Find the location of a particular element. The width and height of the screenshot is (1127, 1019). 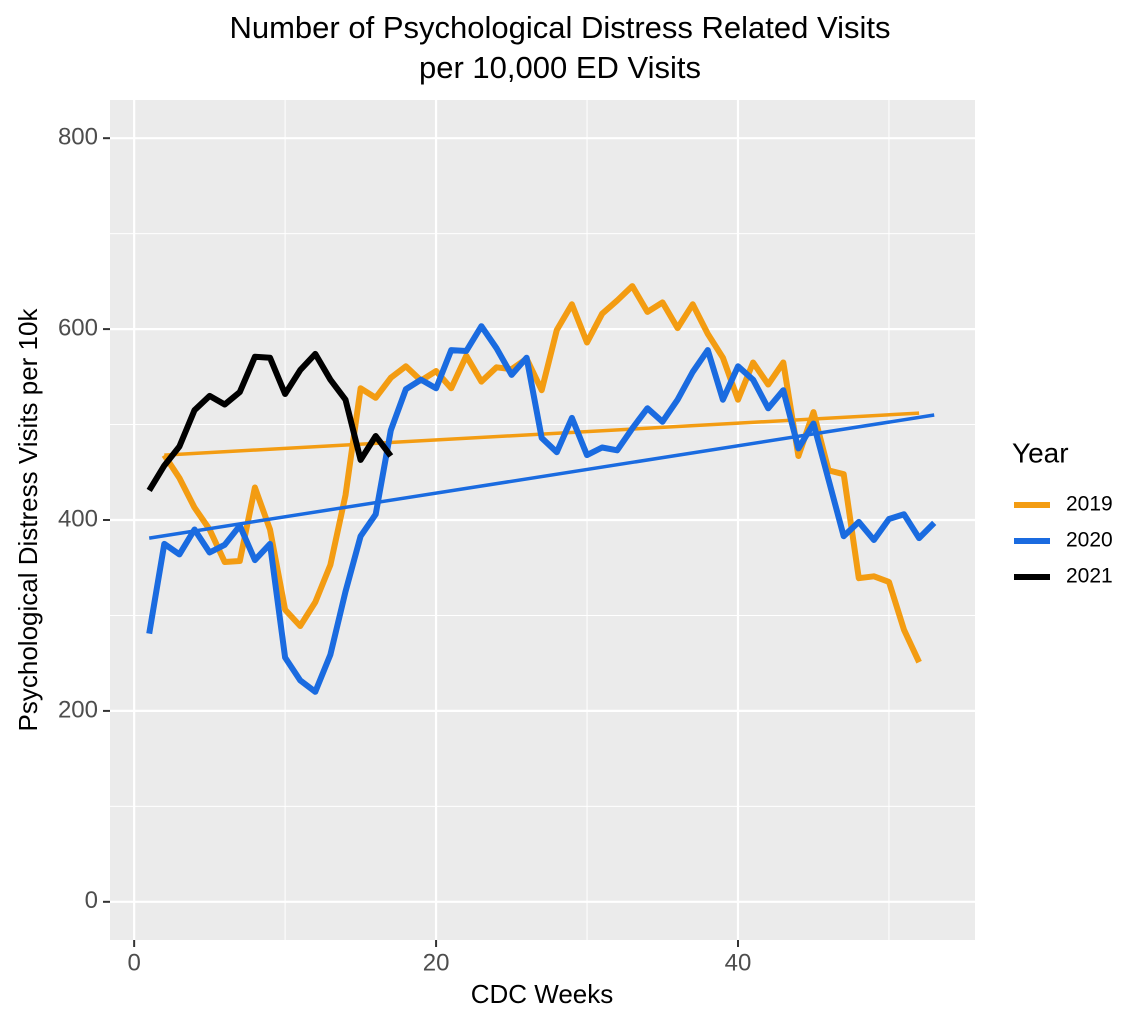

x-axis-title: CDC Weeks is located at coordinates (542, 994).